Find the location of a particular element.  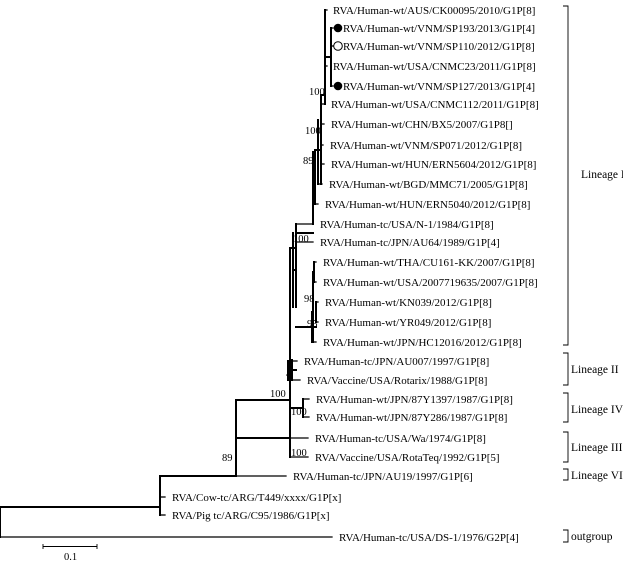

taxon-label: RVA/Human-tc/USA/DS-1/1976/G2P[4] is located at coordinates (429, 538).